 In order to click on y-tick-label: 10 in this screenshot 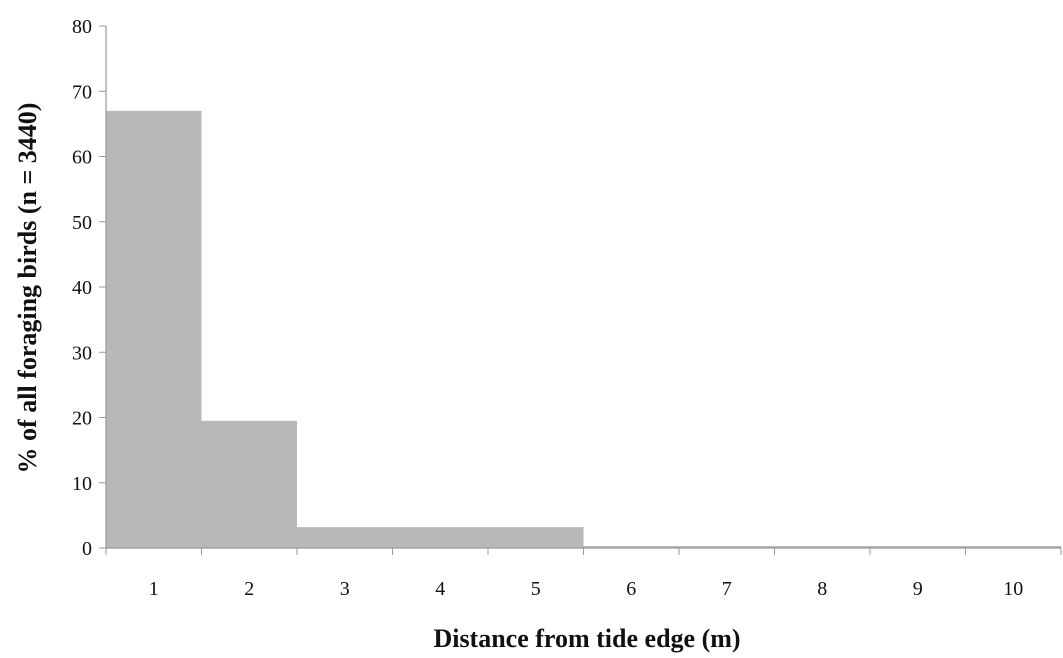, I will do `click(82, 484)`.